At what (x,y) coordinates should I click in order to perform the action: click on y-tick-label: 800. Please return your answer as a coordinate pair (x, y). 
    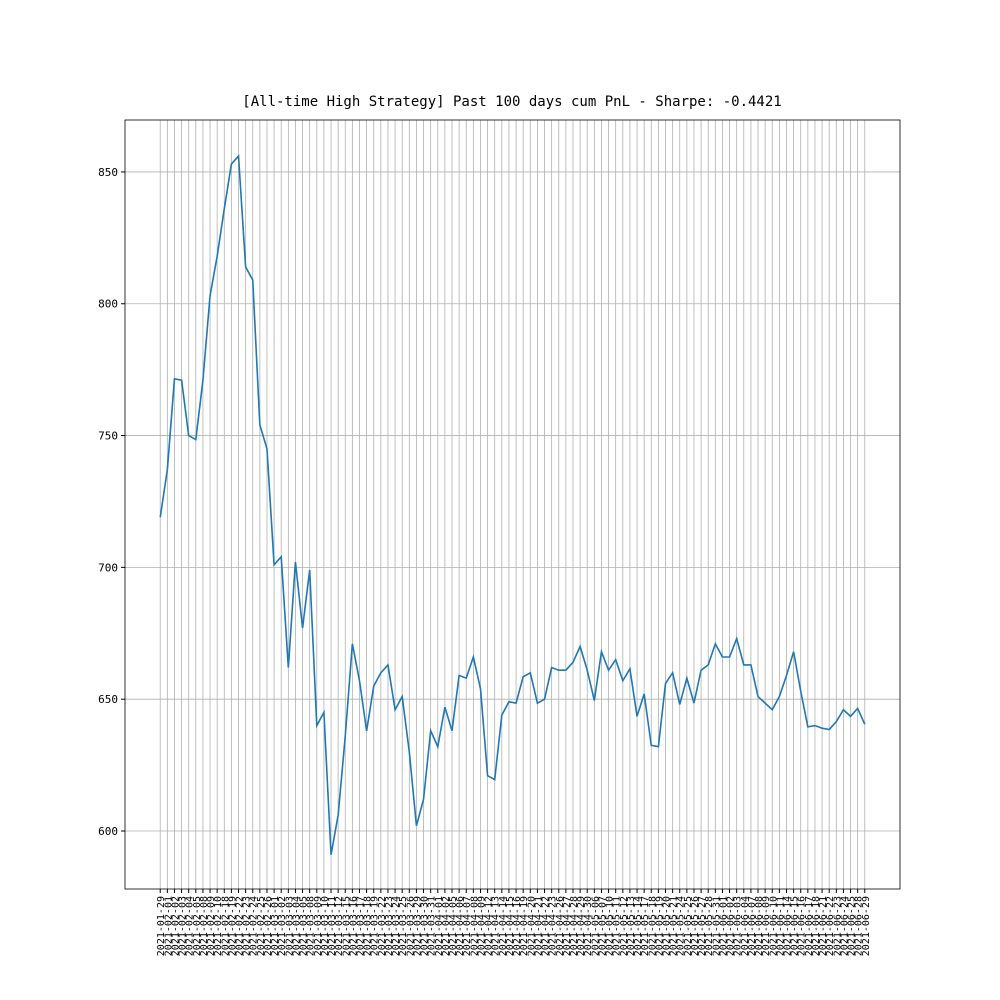
    Looking at the image, I should click on (108, 304).